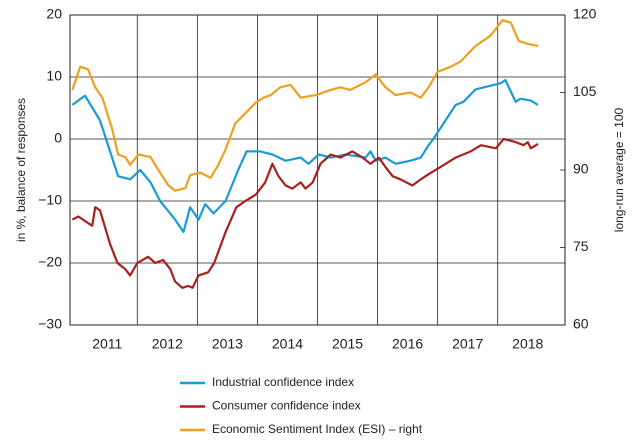  I want to click on x-tick-label: 2015, so click(347, 344).